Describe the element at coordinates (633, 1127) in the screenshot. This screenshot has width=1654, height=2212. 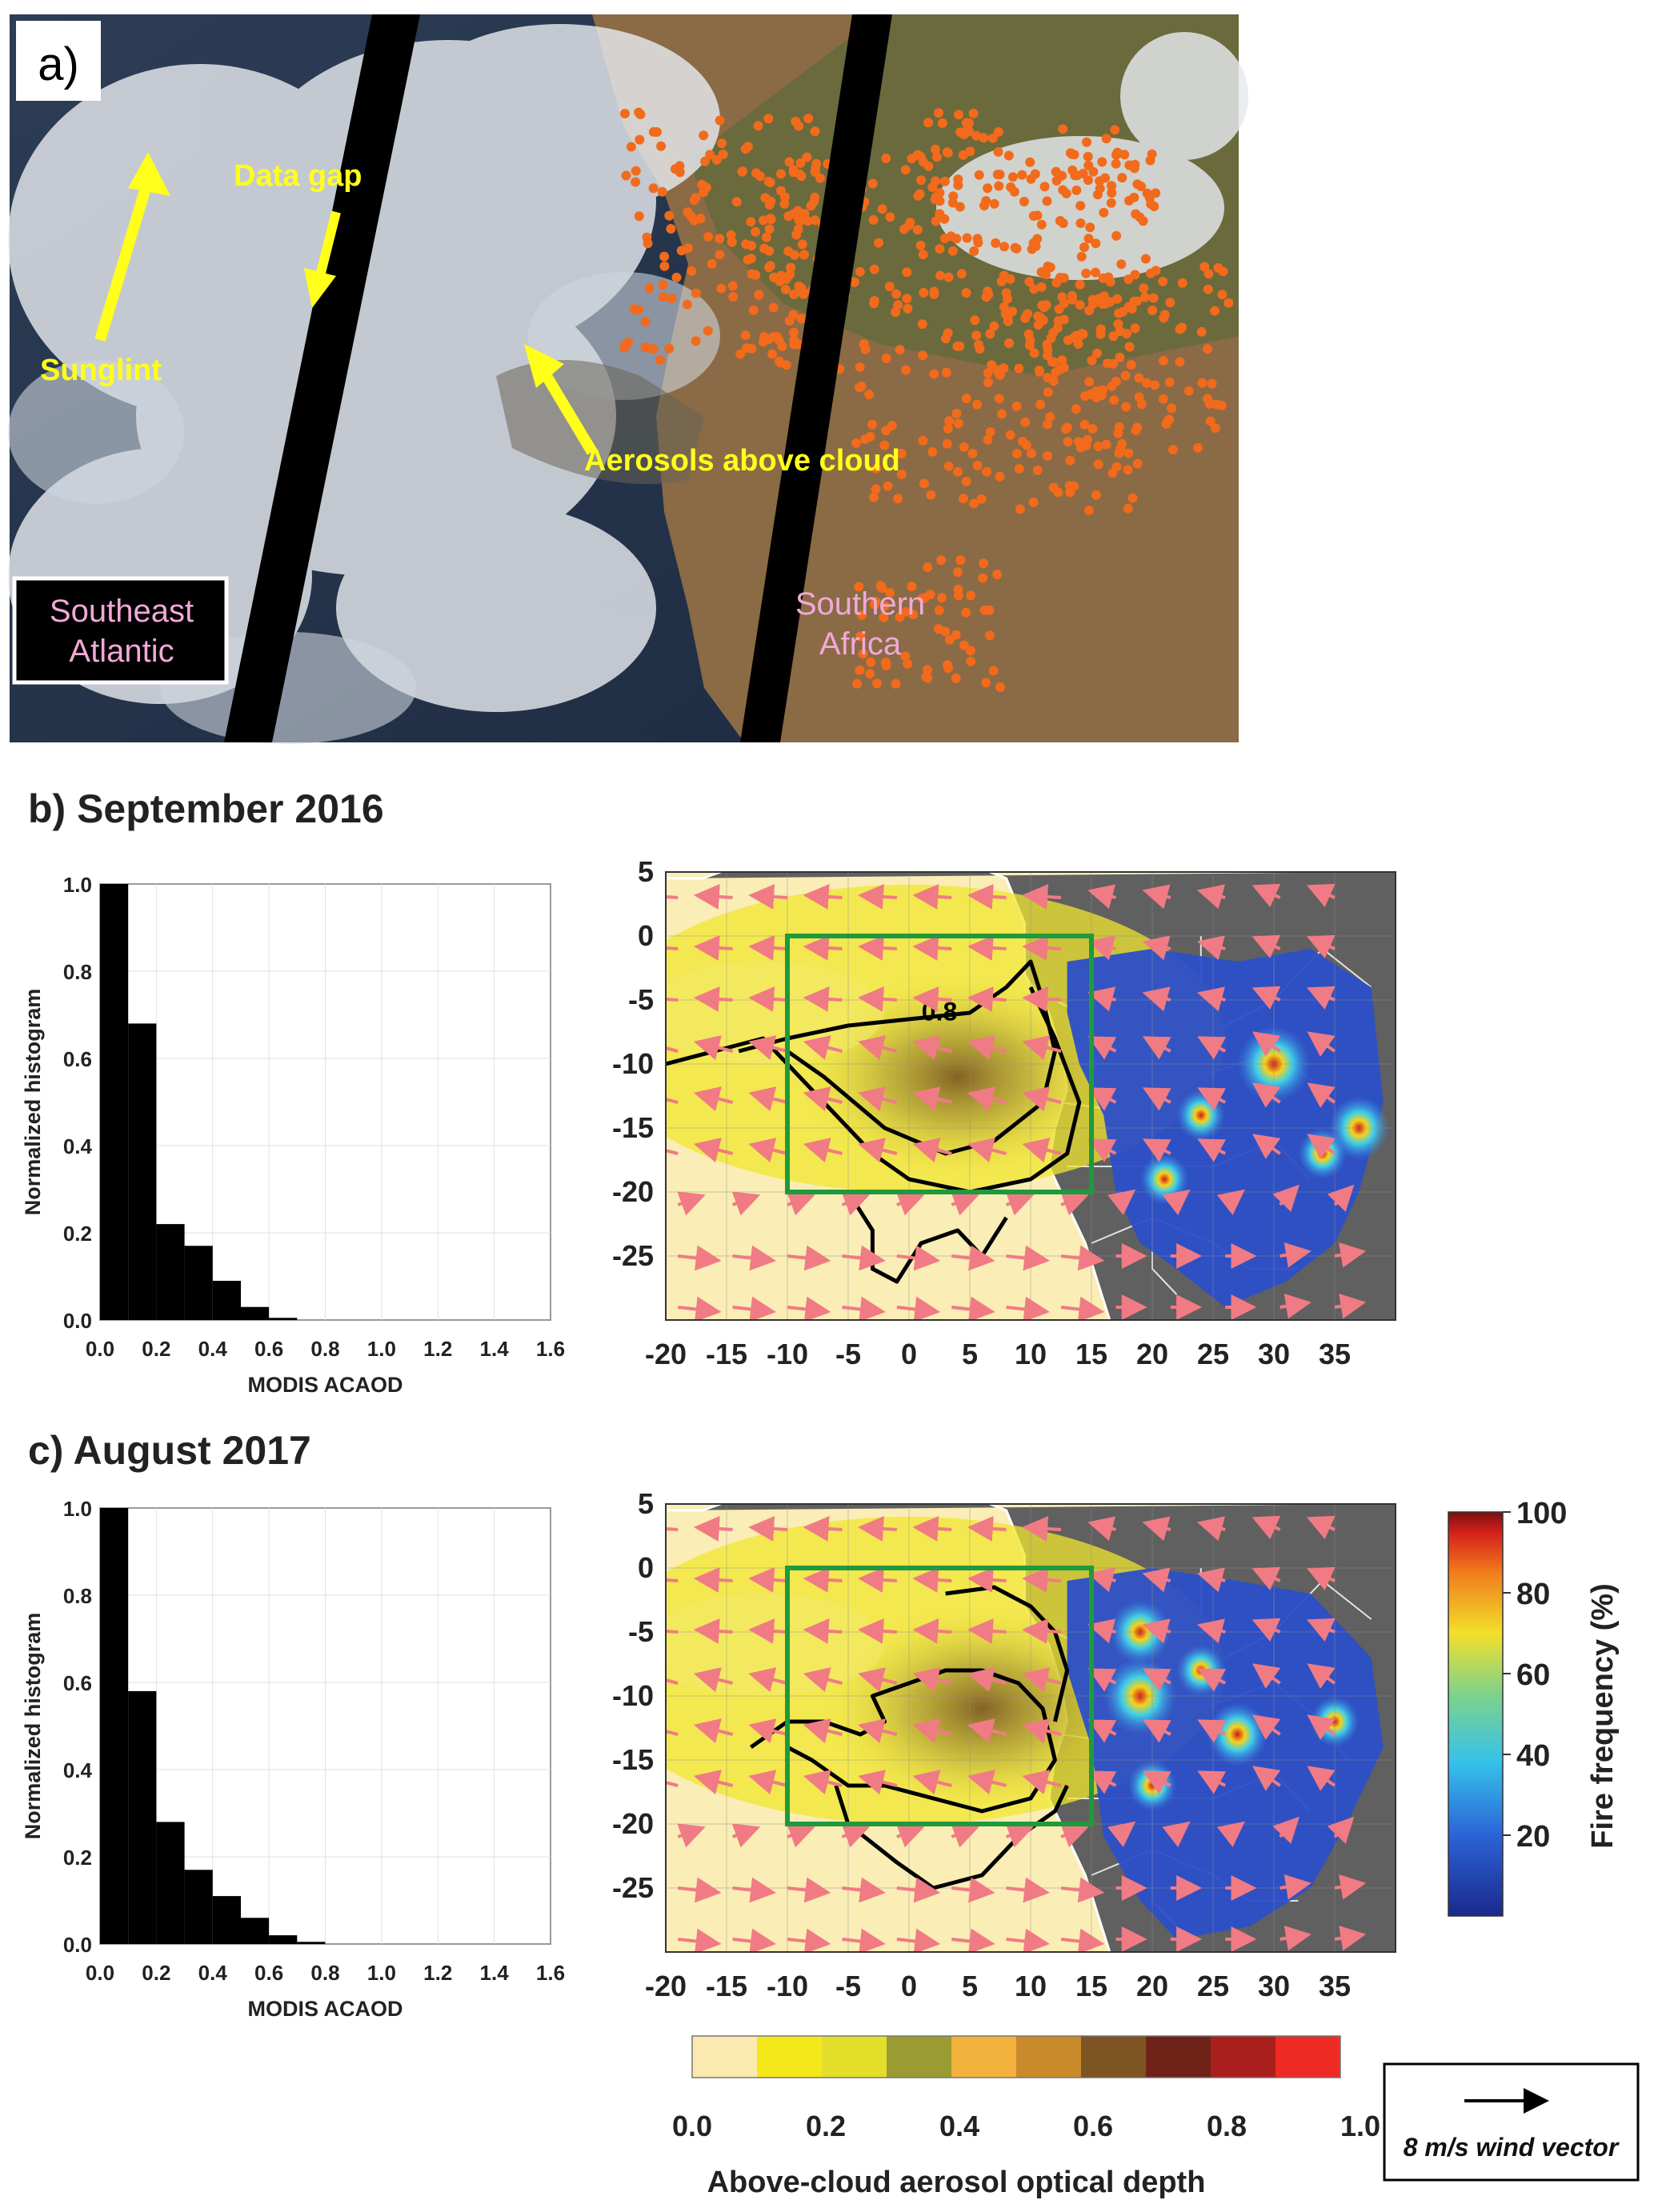
I see `map-y-tick: -15` at that location.